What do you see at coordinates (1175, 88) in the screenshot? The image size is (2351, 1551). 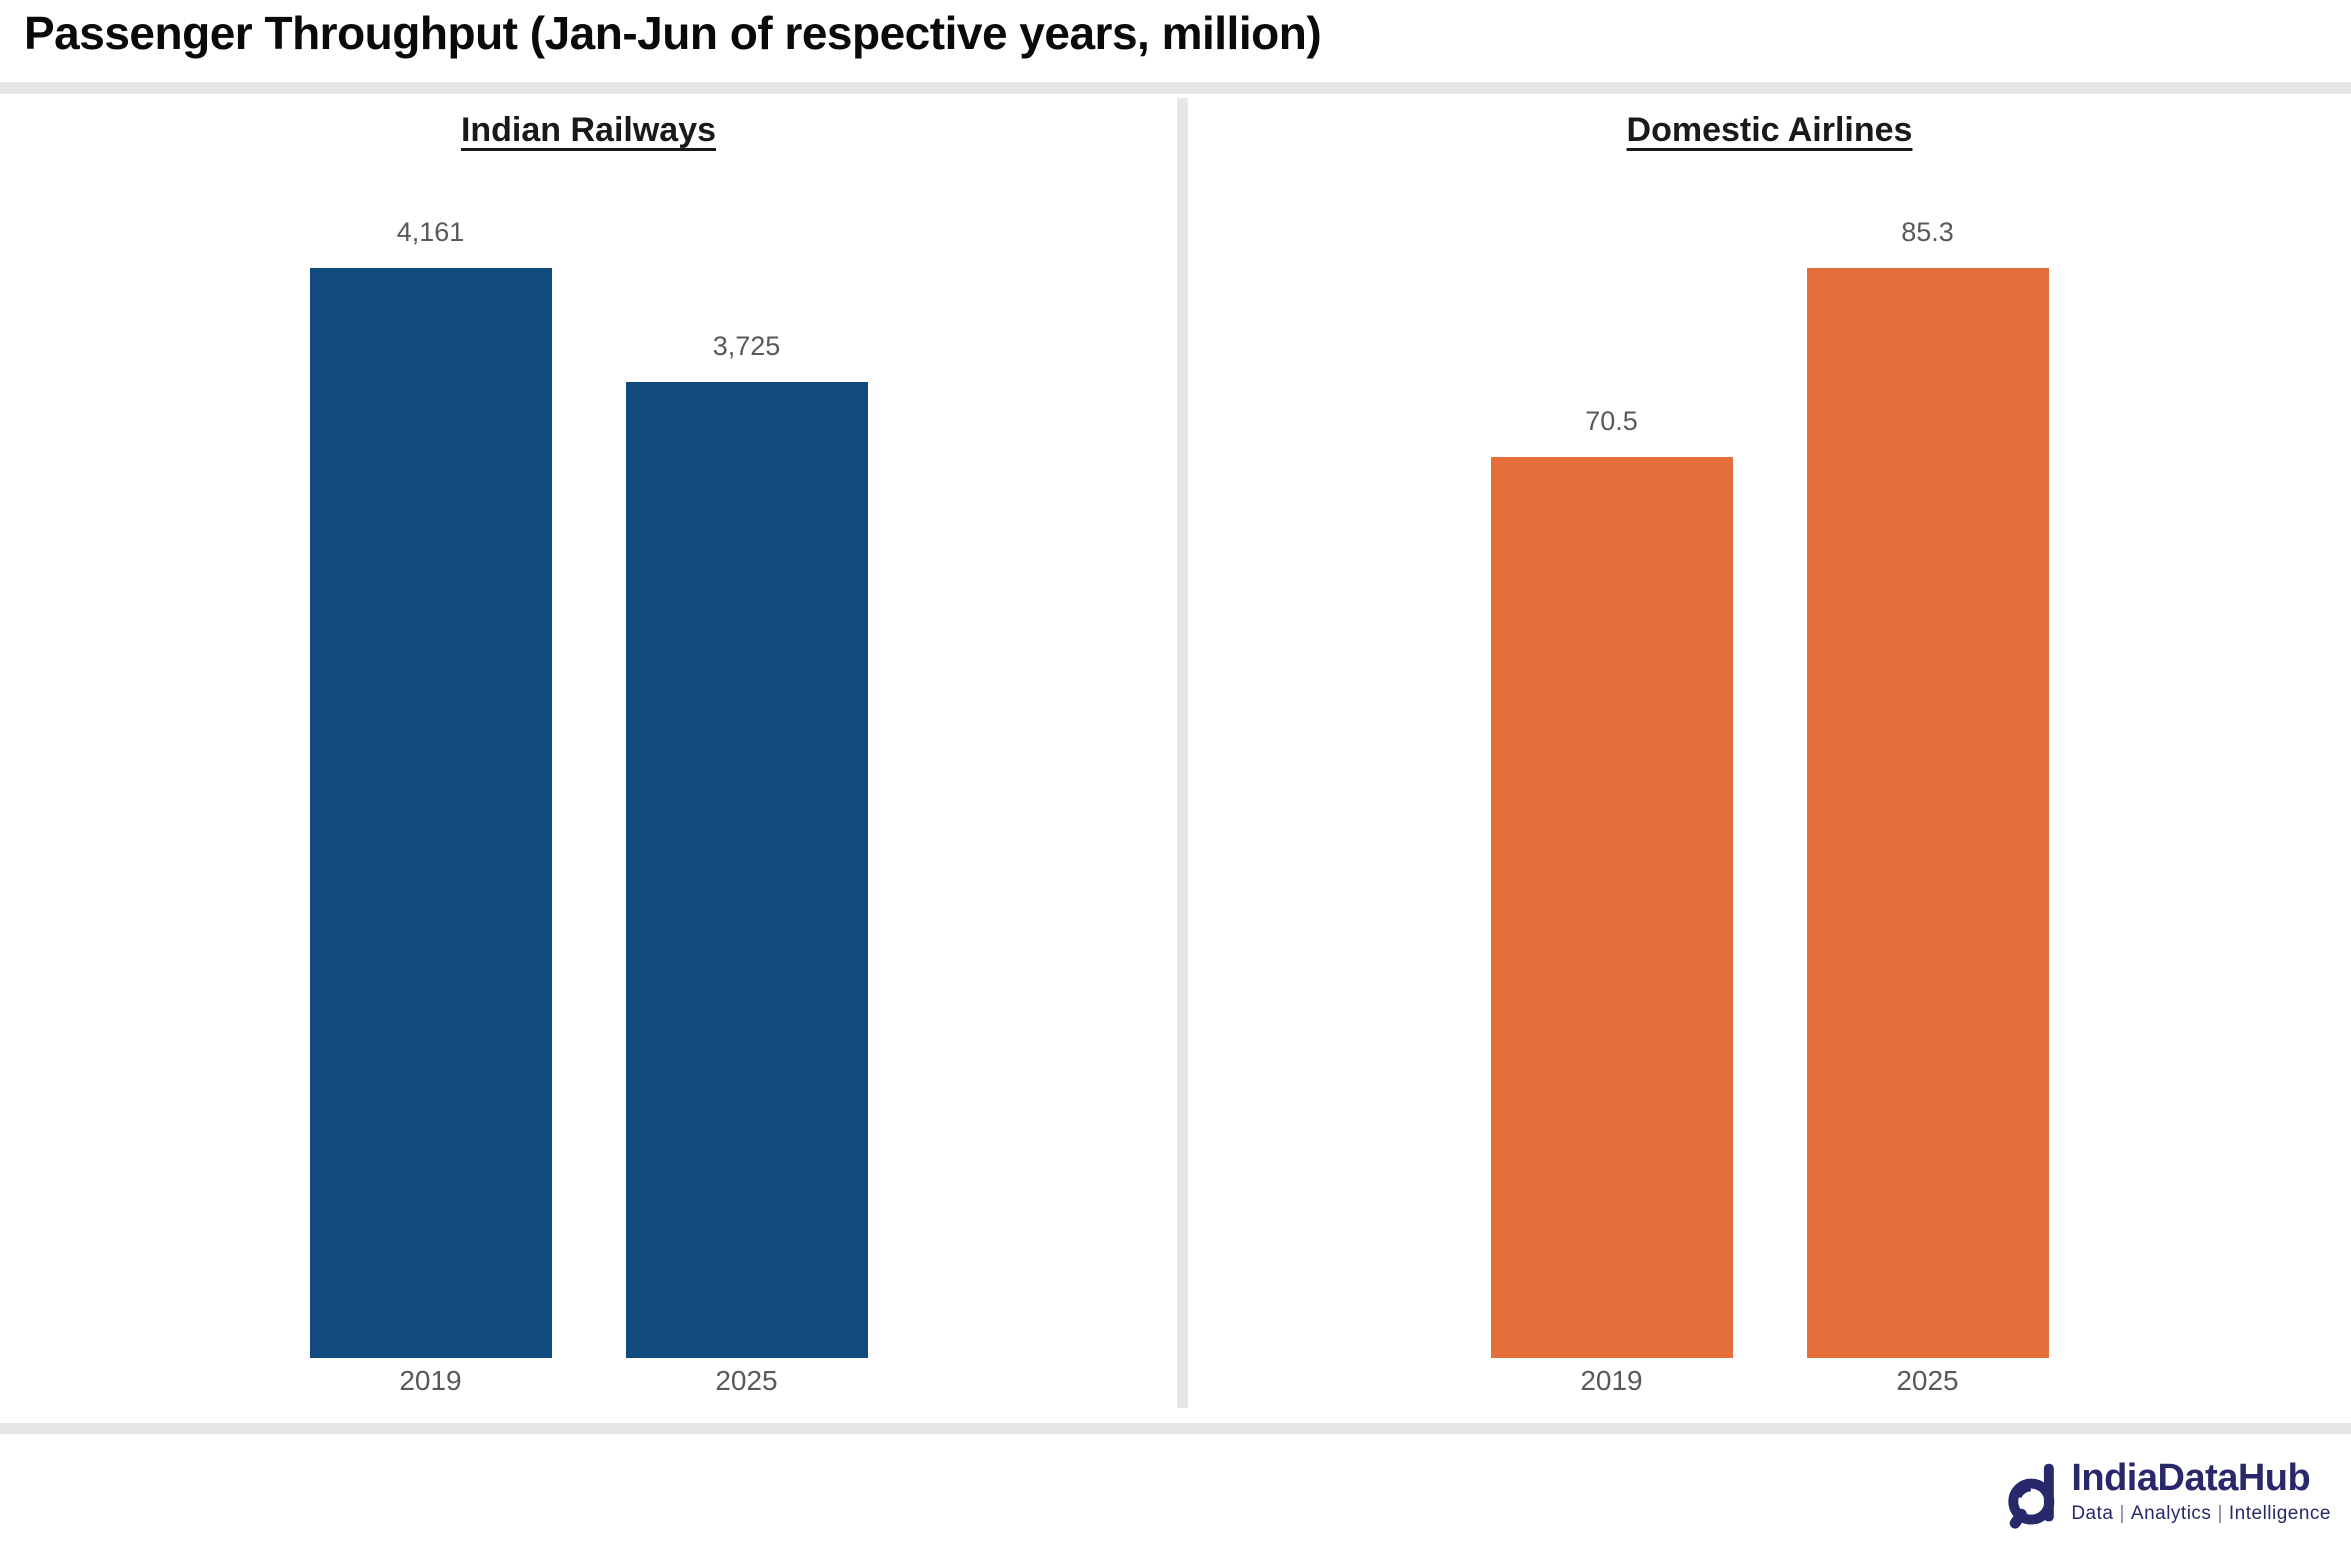 I see `top-divider` at bounding box center [1175, 88].